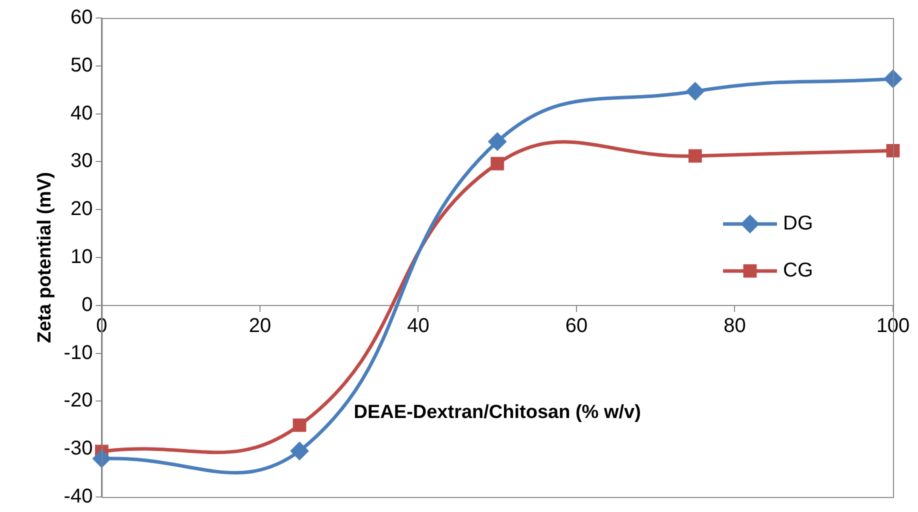  What do you see at coordinates (81, 65) in the screenshot?
I see `y-tick-label: 50` at bounding box center [81, 65].